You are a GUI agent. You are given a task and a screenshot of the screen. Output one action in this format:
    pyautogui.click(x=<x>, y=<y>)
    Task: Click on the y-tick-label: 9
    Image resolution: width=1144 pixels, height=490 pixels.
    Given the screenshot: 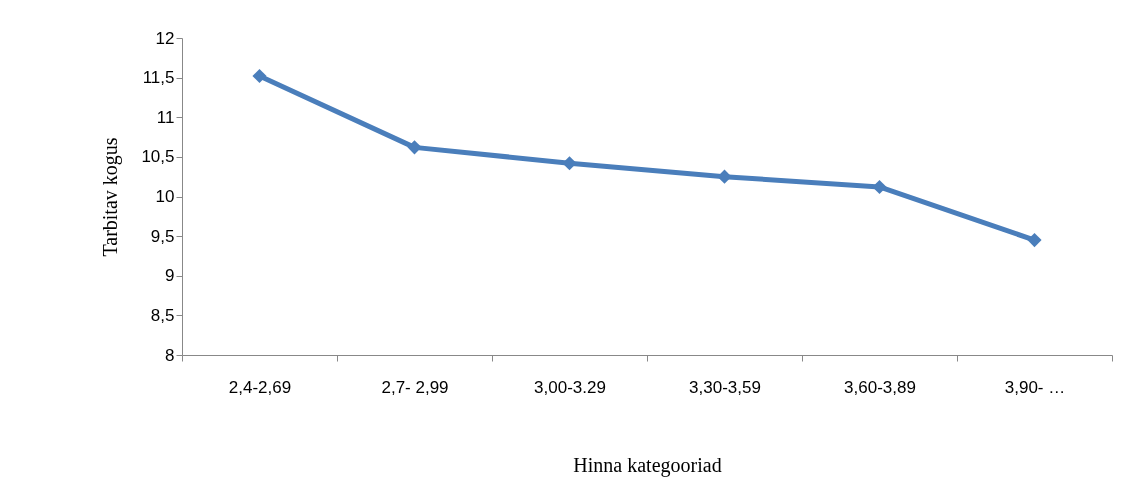 What is the action you would take?
    pyautogui.click(x=170, y=276)
    